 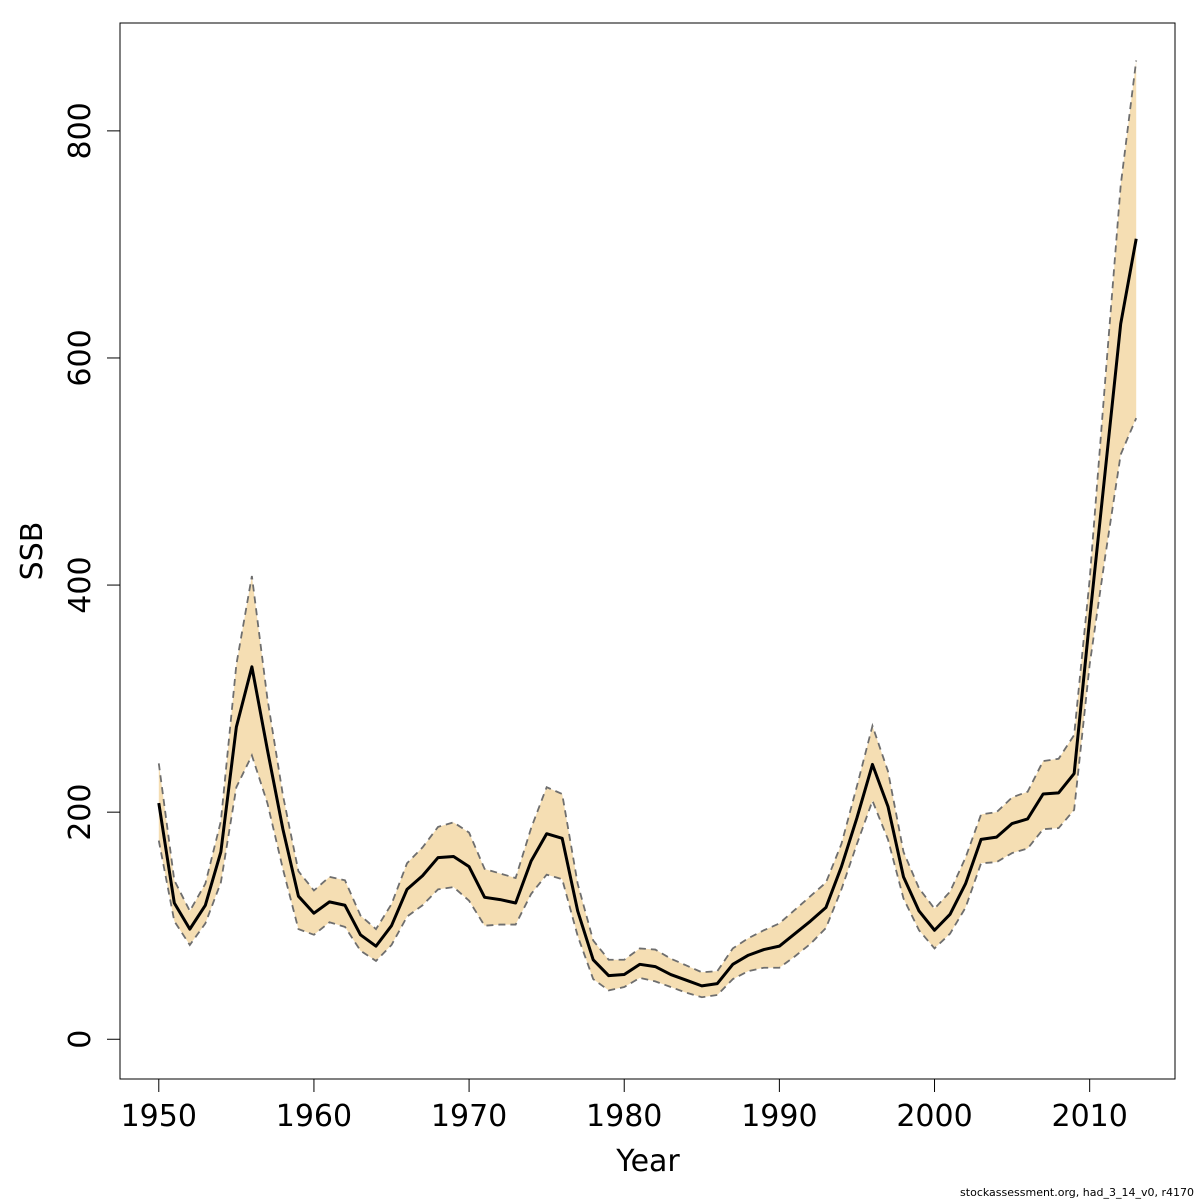 What do you see at coordinates (80, 357) in the screenshot?
I see `y-tick-label: 600` at bounding box center [80, 357].